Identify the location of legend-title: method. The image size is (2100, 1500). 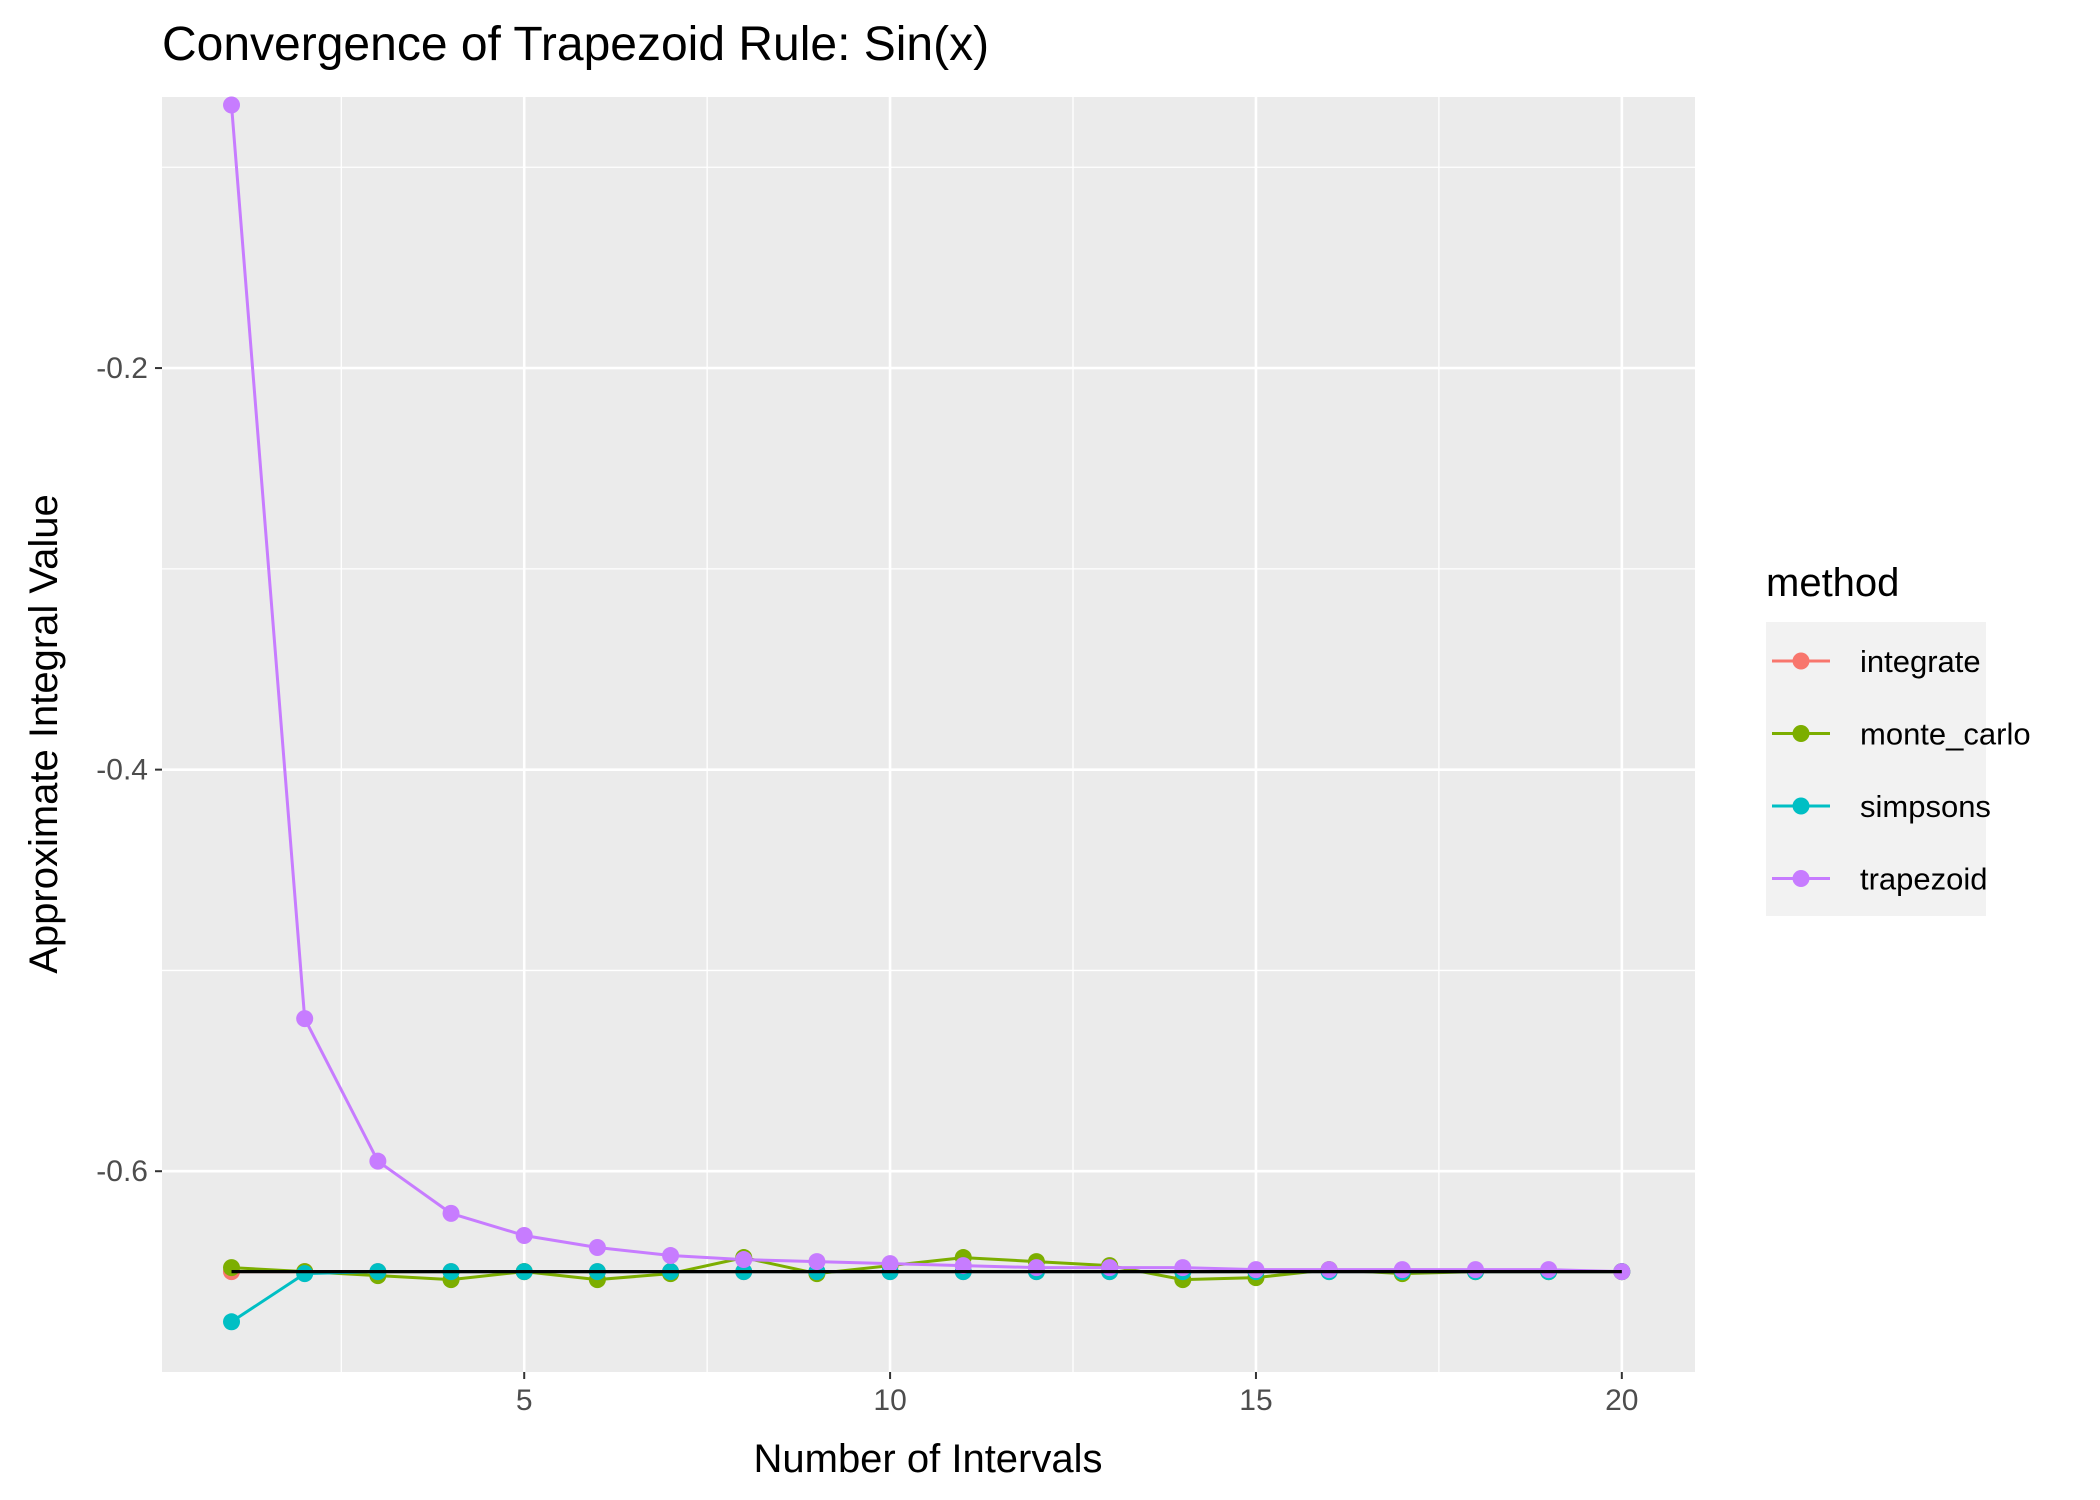
(1832, 583).